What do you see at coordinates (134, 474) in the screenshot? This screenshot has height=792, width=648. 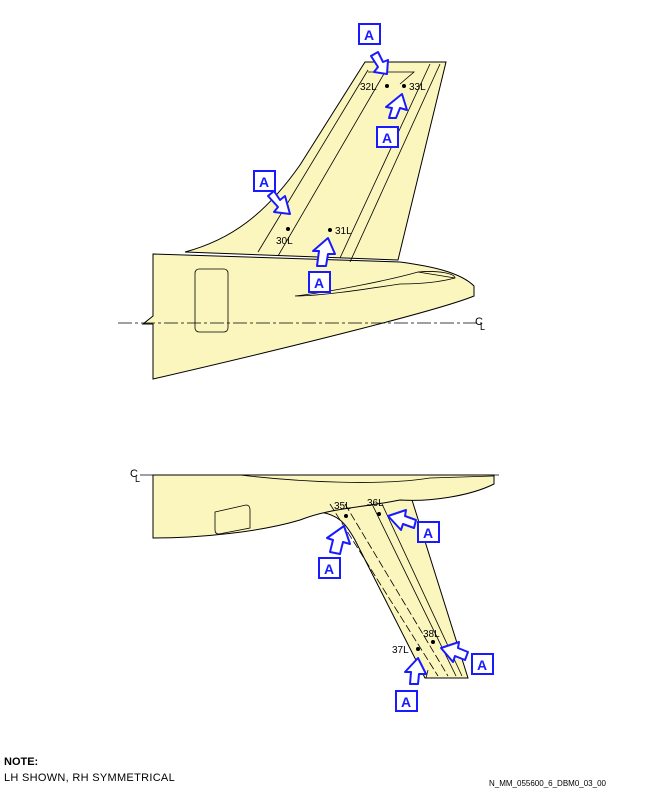 I see `centerline-symbol-lower: C` at bounding box center [134, 474].